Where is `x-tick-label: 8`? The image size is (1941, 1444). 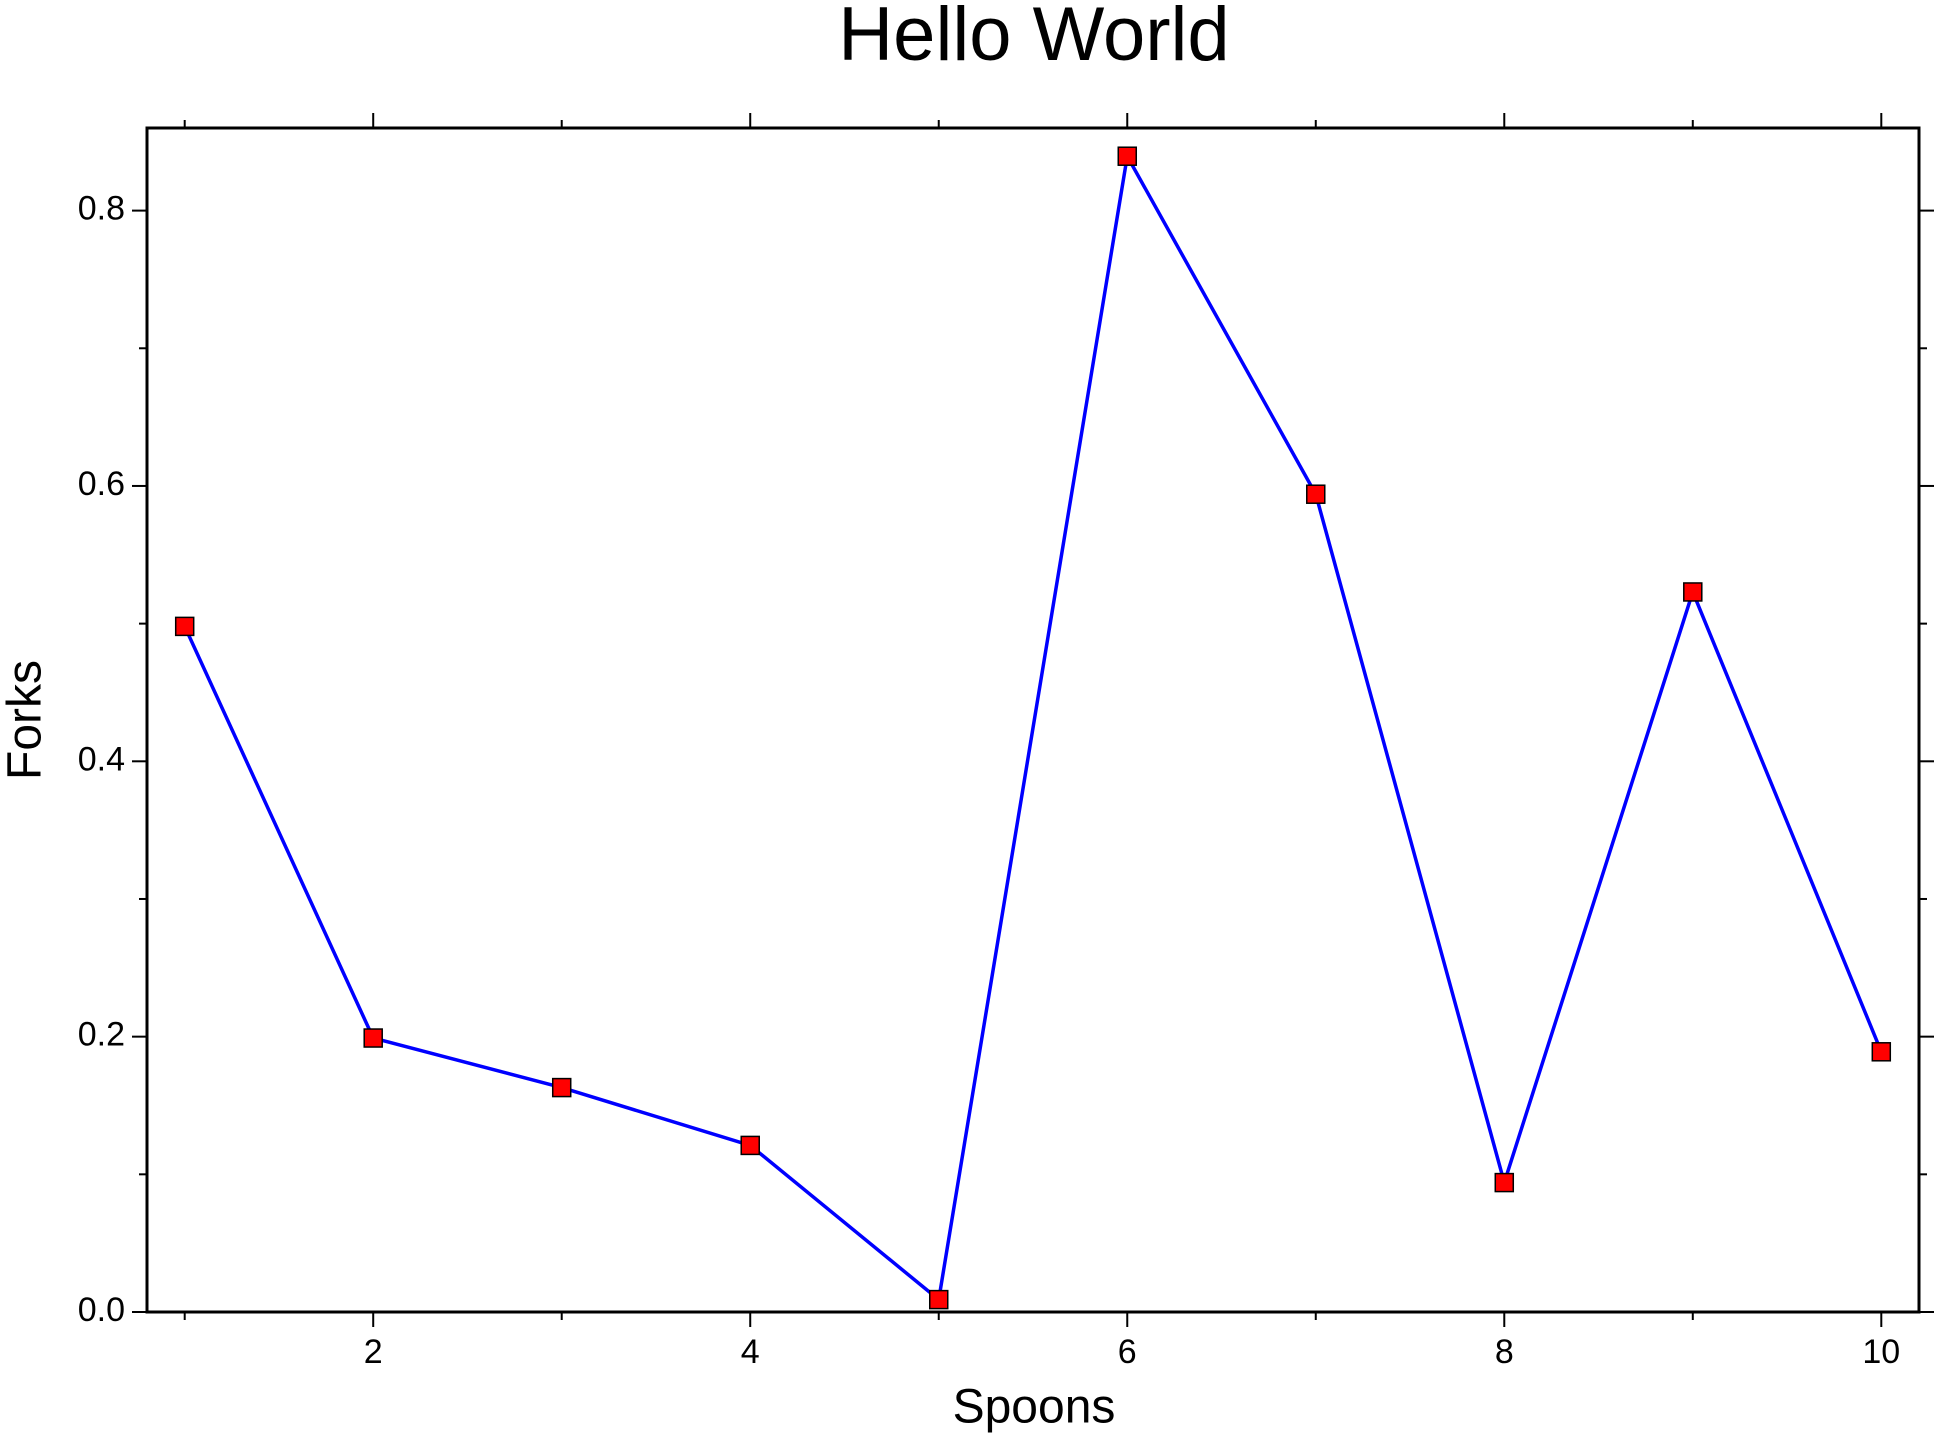
x-tick-label: 8 is located at coordinates (1504, 1352).